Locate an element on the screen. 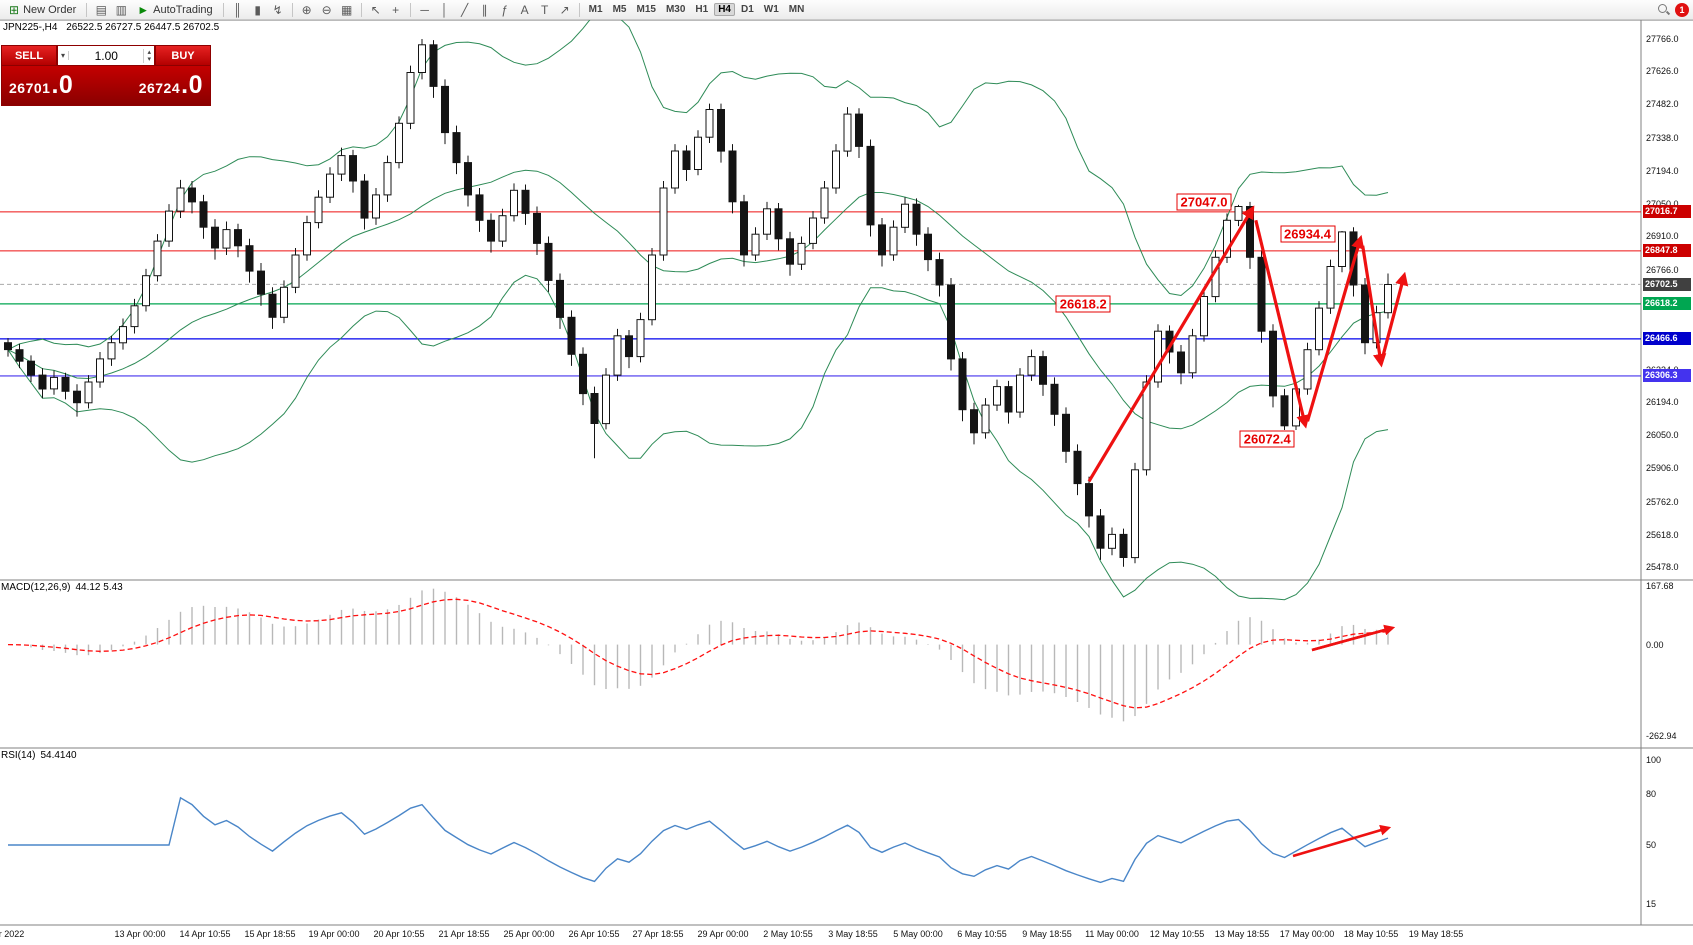 Image resolution: width=1693 pixels, height=945 pixels. volume-dropdown-caret-icon: ▾ is located at coordinates (64, 55).